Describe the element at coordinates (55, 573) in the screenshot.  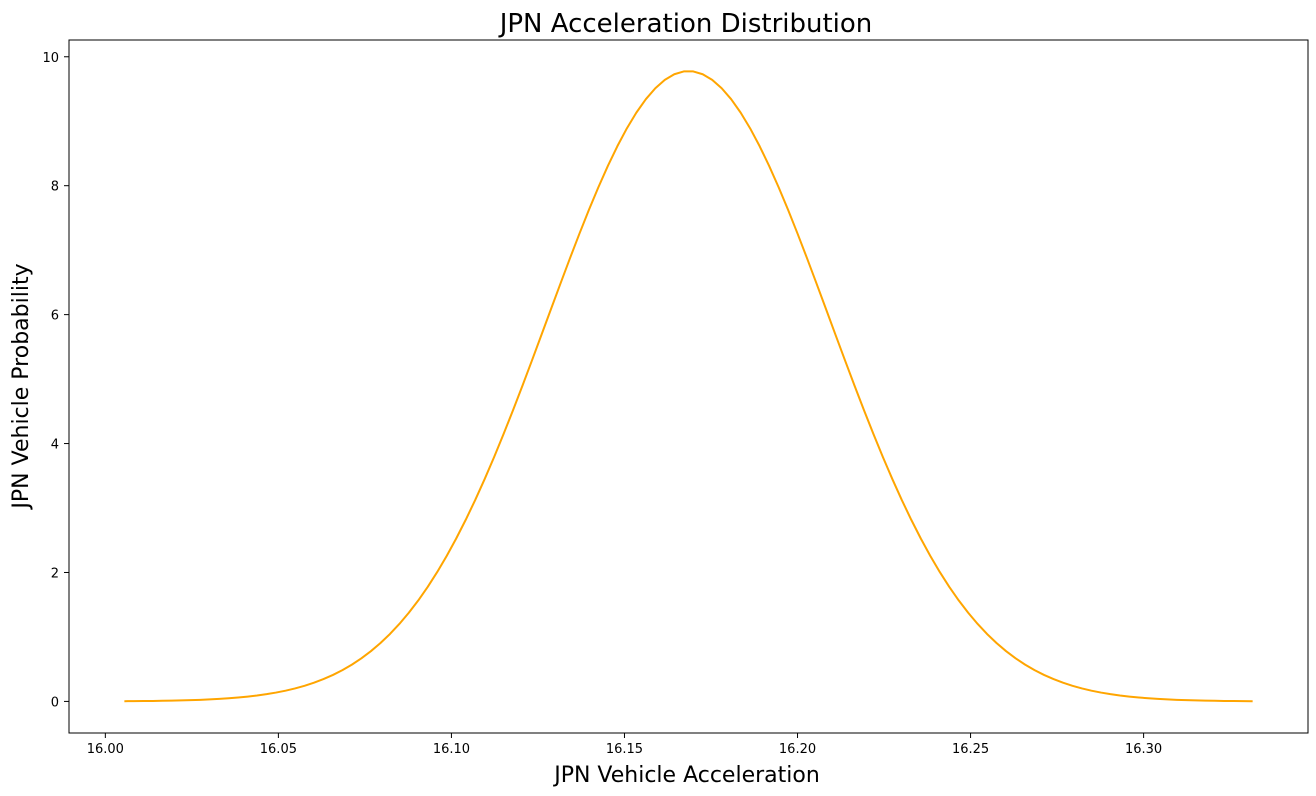
I see `y-tick-label: 2` at that location.